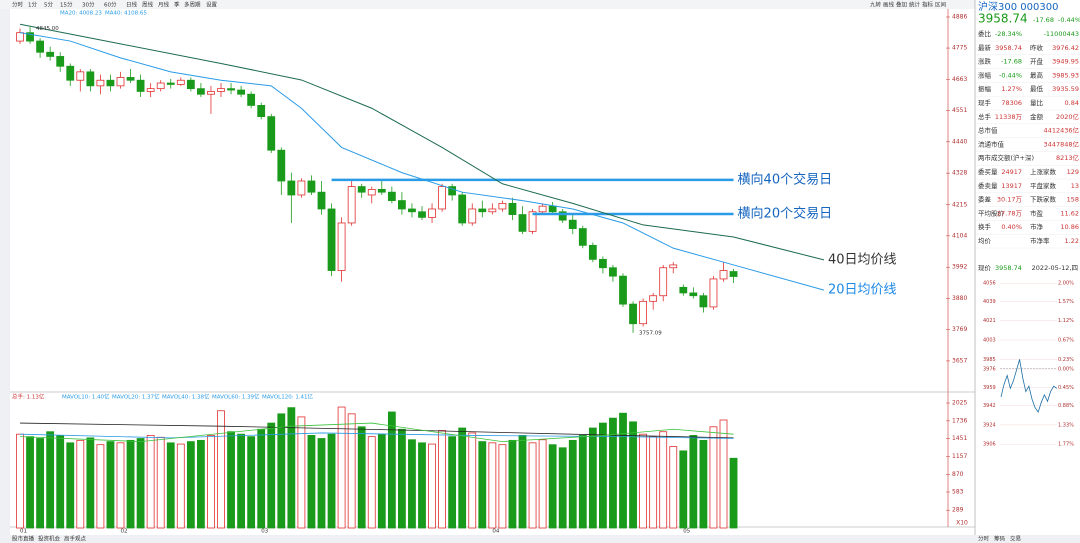 The width and height of the screenshot is (1080, 543). What do you see at coordinates (1065, 62) in the screenshot?
I see `quote-cell: 3949.95` at bounding box center [1065, 62].